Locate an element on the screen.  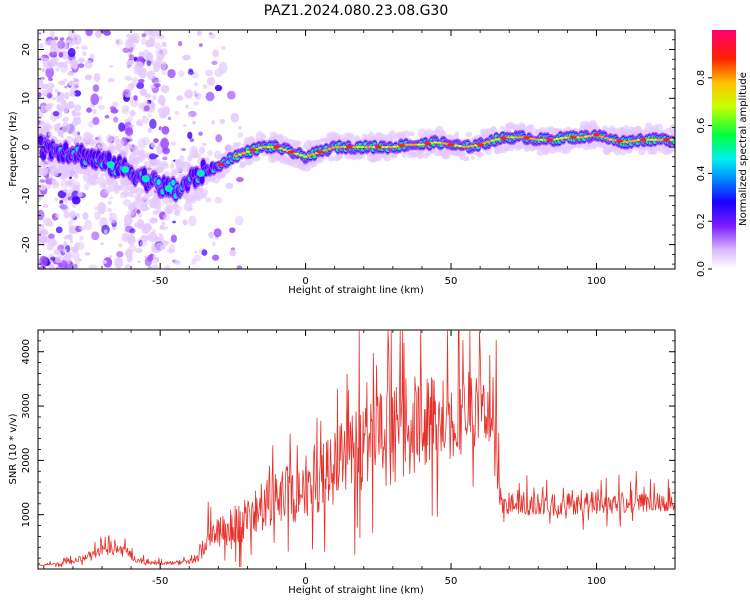
snr-x-tick-label: 0 is located at coordinates (305, 581).